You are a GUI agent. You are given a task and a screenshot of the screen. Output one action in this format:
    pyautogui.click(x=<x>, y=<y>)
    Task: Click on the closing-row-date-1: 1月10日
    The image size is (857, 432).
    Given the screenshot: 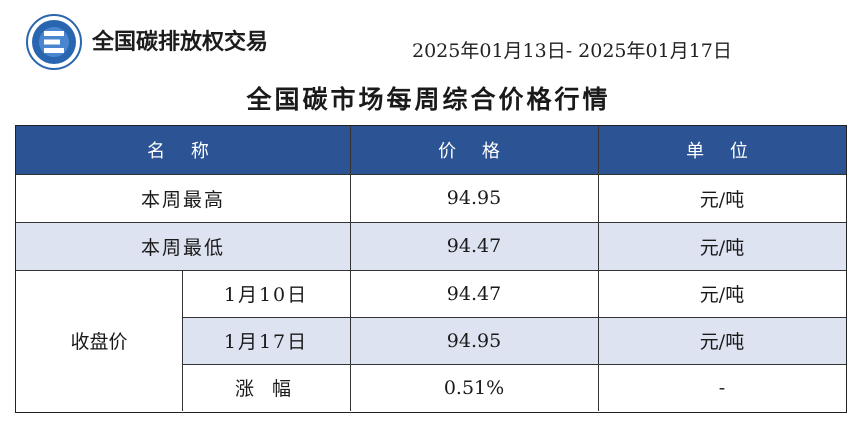 What is the action you would take?
    pyautogui.click(x=266, y=295)
    